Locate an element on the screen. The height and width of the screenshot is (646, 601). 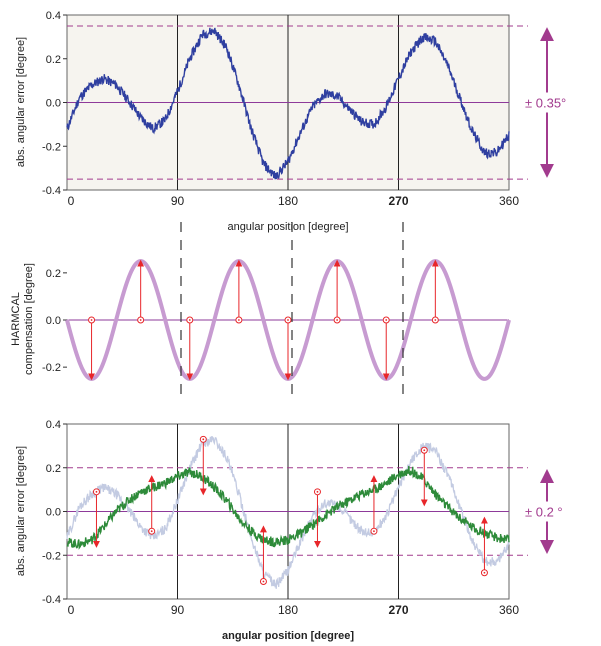
band-label: ± 0.2 ° is located at coordinates (544, 512).